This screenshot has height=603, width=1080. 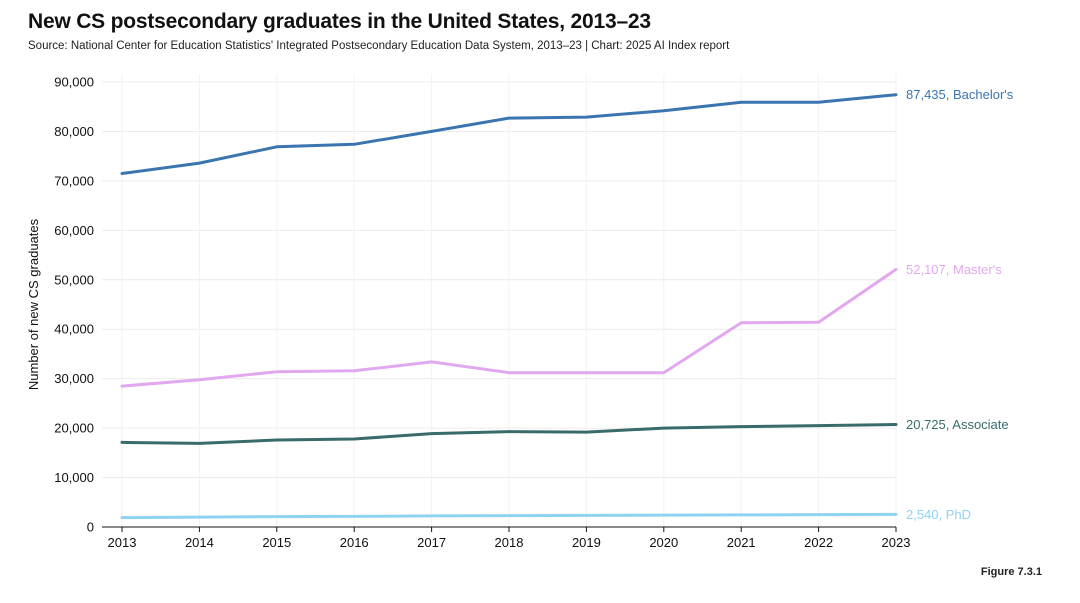 I want to click on series-end-label: 52,107, Master's, so click(x=954, y=269).